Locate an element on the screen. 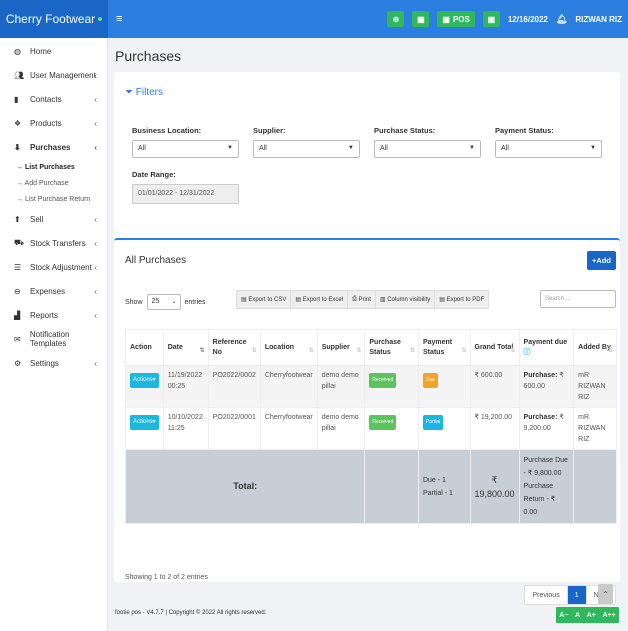 Image resolution: width=628 pixels, height=631 pixels. select-value: All is located at coordinates (263, 148).